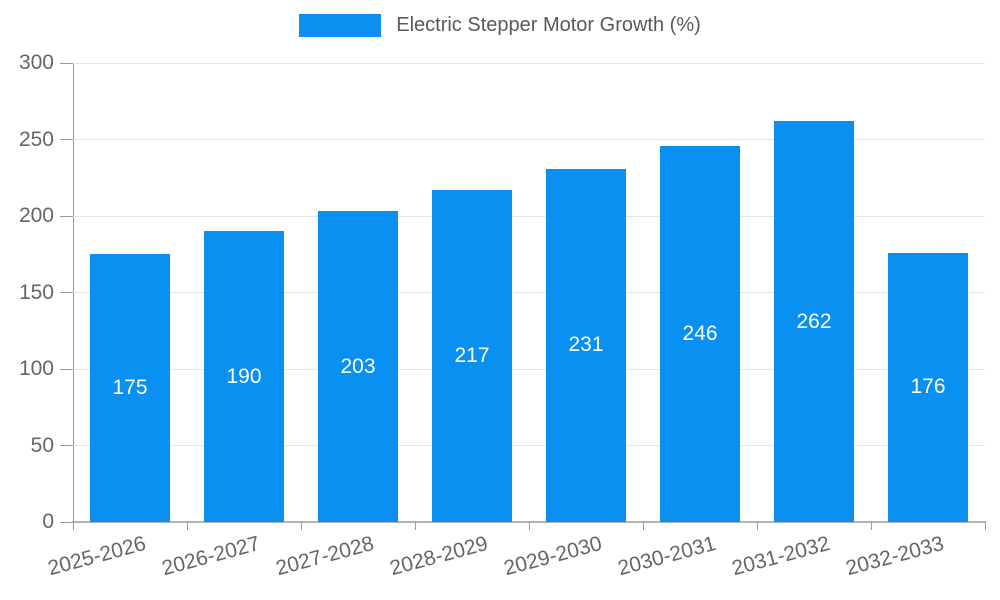 This screenshot has height=600, width=1000. I want to click on x-axis-tick-label: 2029-2030, so click(552, 556).